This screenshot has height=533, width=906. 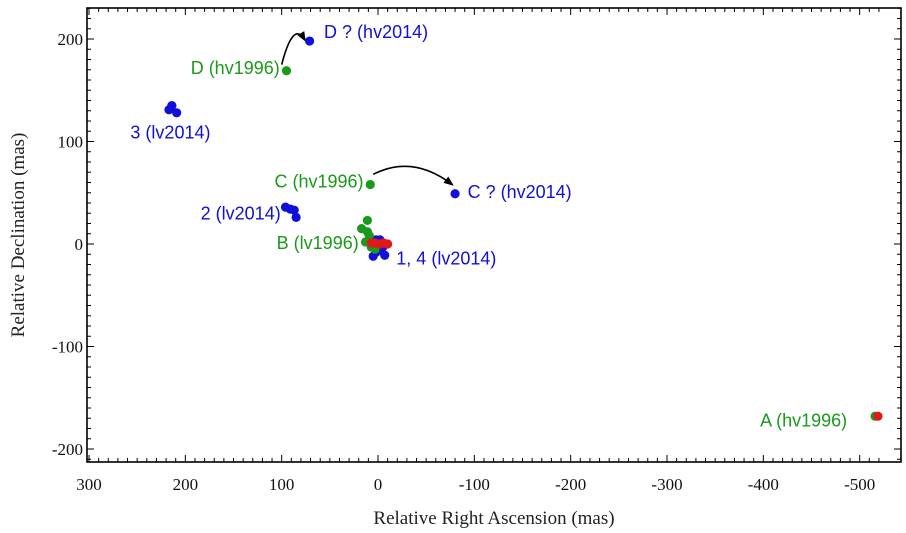 What do you see at coordinates (241, 213) in the screenshot?
I see `annotation-label: 2 (lv2014)` at bounding box center [241, 213].